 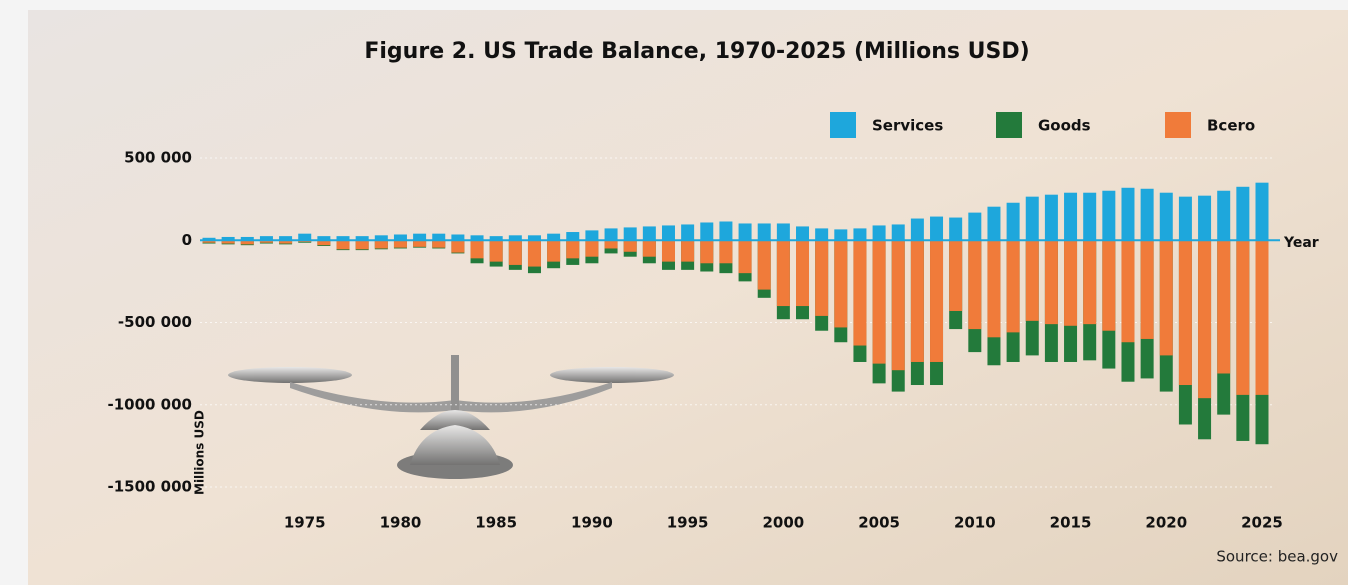 I want to click on legend-label: Services, so click(x=907, y=126).